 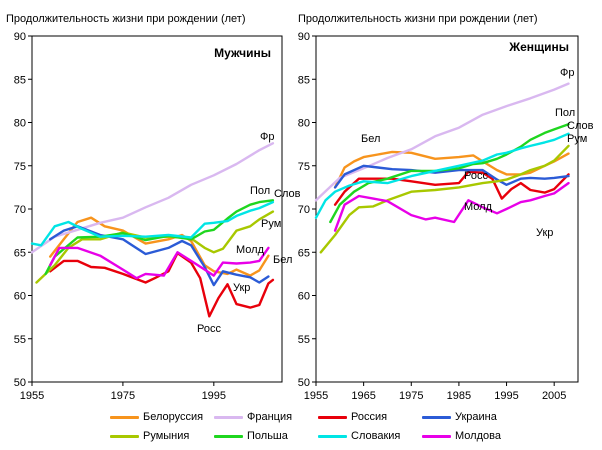 What do you see at coordinates (363, 396) in the screenshot?
I see `x-tick-label: 1965` at bounding box center [363, 396].